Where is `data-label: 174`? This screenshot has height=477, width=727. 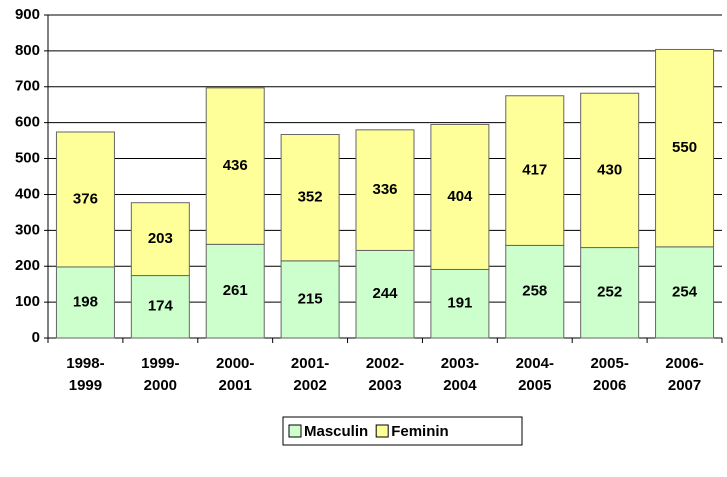 data-label: 174 is located at coordinates (161, 306).